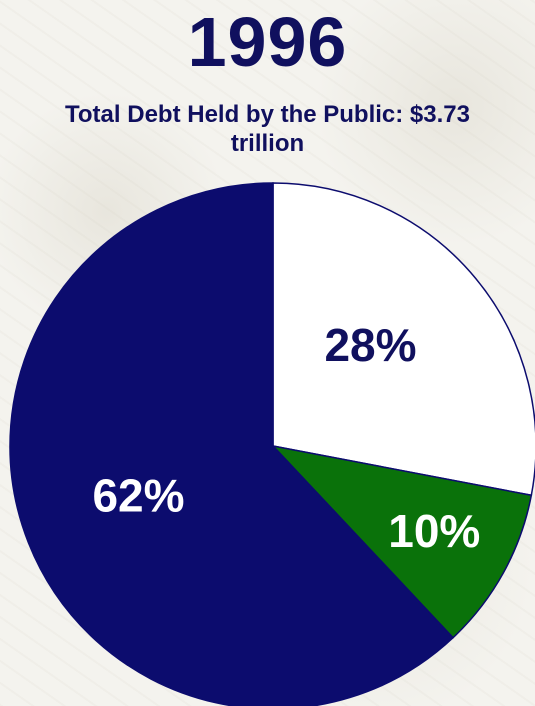  What do you see at coordinates (267, 42) in the screenshot?
I see `chart-title: 1996` at bounding box center [267, 42].